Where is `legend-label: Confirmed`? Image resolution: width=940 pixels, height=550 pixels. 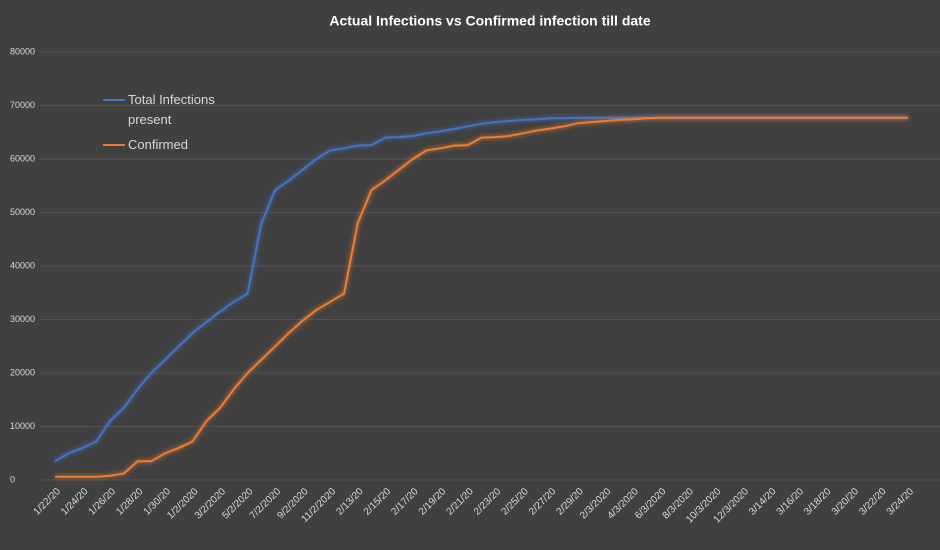
legend-label: Confirmed is located at coordinates (158, 144).